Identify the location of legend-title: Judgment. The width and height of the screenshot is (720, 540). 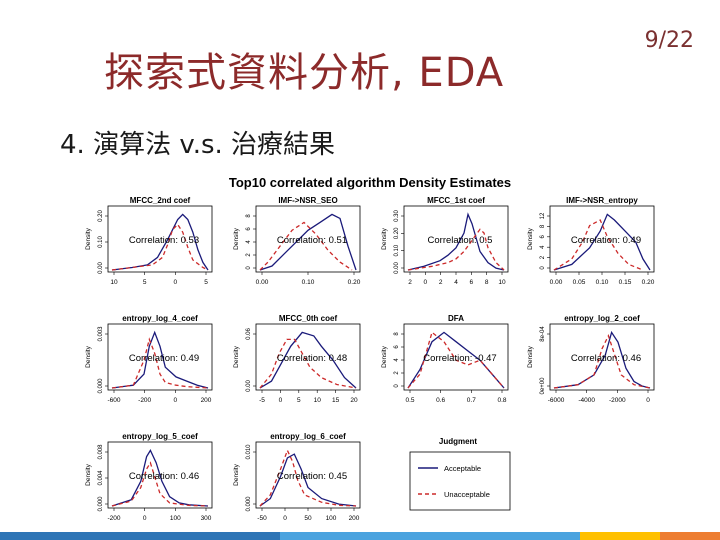
(458, 441).